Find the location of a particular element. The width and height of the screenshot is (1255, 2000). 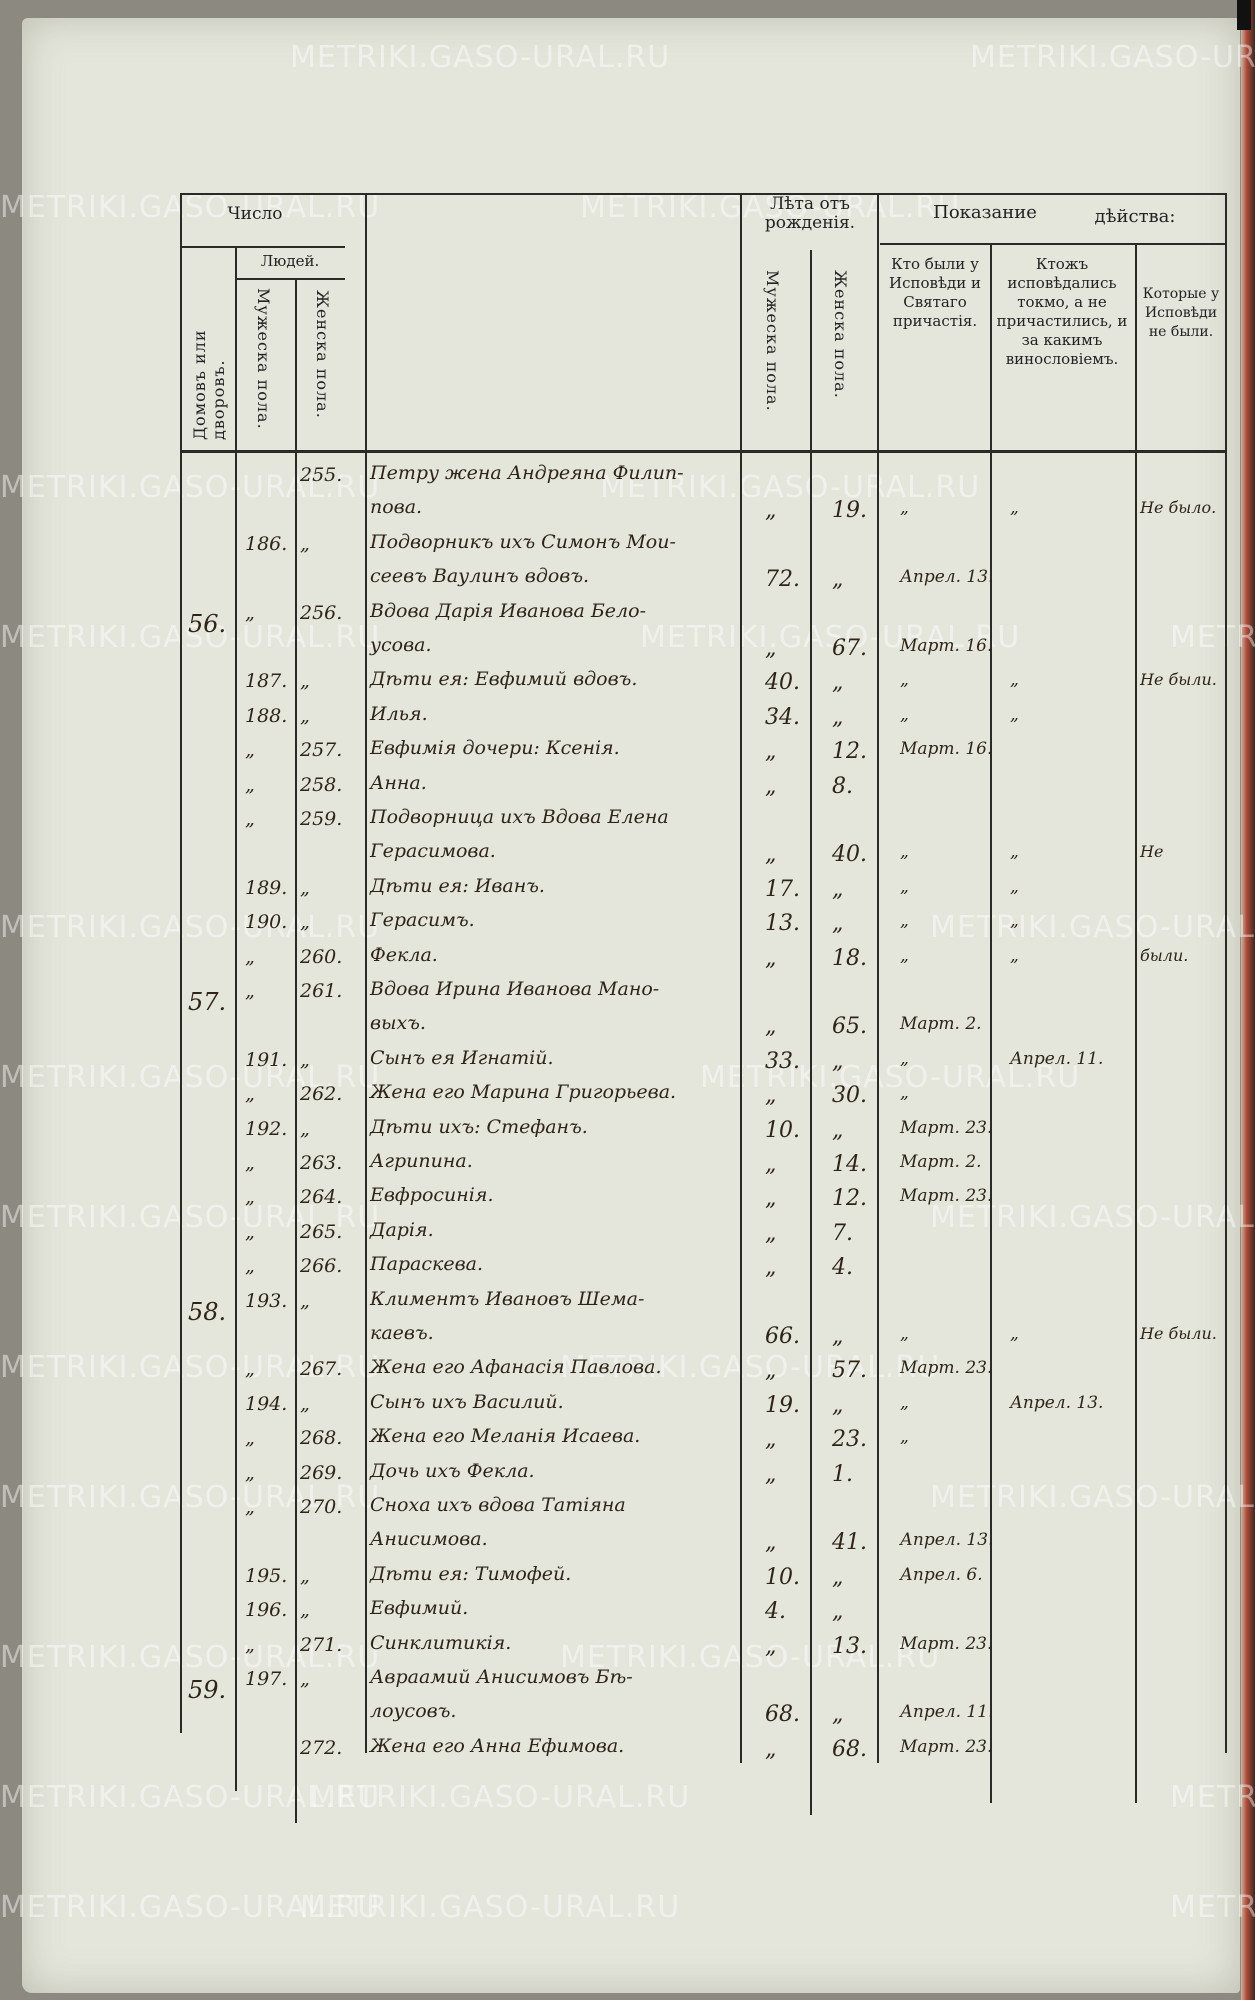

female-age: 12. is located at coordinates (849, 752).